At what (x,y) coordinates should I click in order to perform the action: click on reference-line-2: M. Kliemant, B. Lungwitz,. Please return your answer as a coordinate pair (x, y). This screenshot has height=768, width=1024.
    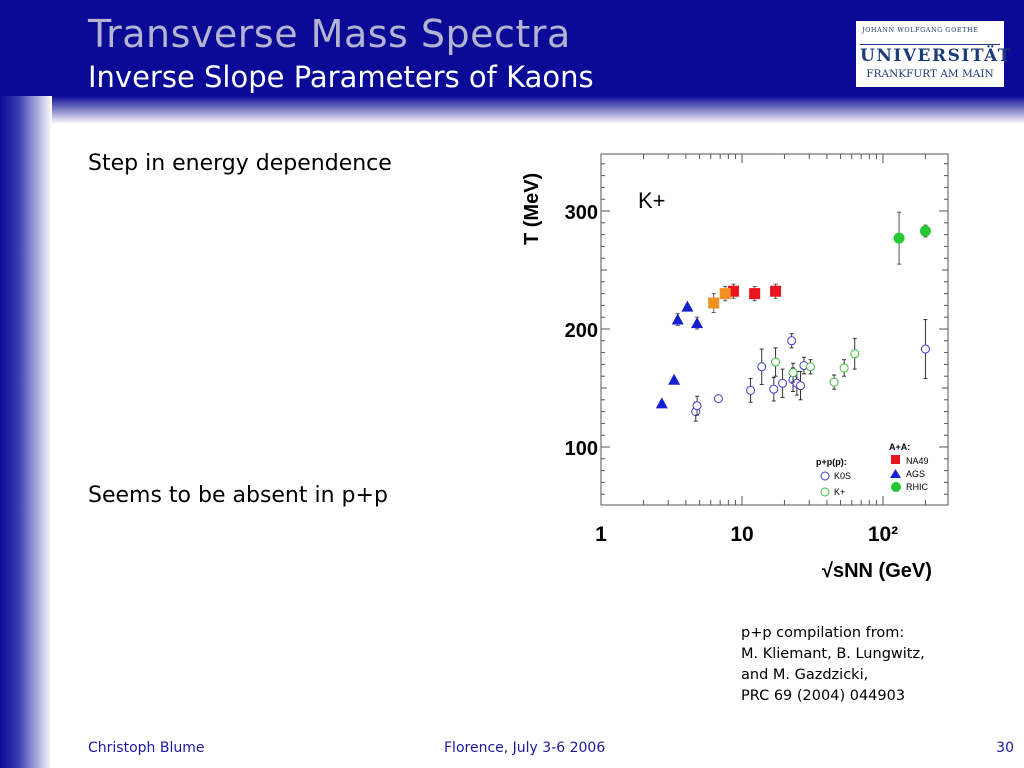
    Looking at the image, I should click on (833, 654).